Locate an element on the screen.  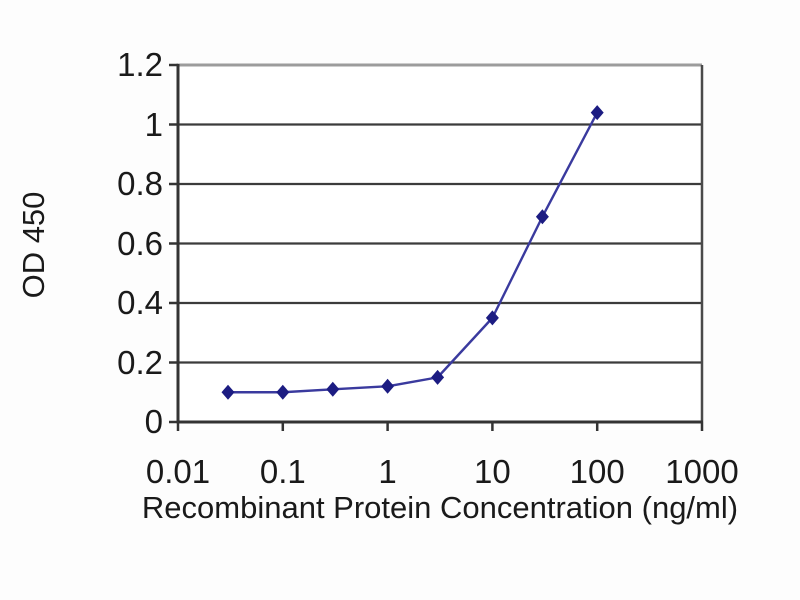
y-tick-label: 0.2 is located at coordinates (140, 362).